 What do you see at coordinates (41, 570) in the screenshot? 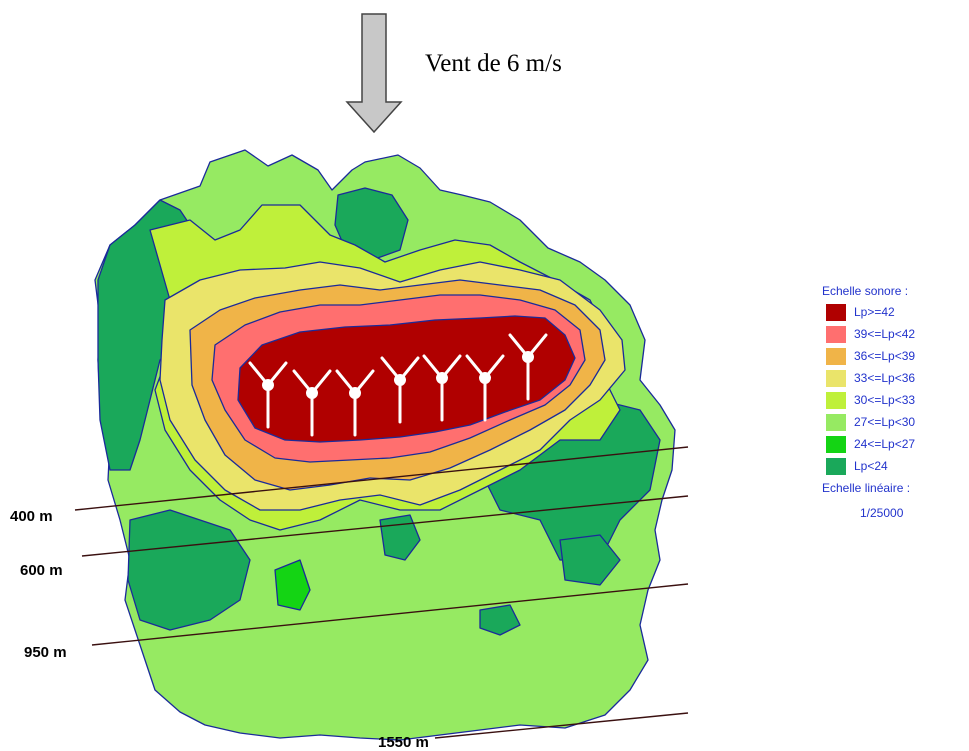
I see `distance-label-600: 600 m` at bounding box center [41, 570].